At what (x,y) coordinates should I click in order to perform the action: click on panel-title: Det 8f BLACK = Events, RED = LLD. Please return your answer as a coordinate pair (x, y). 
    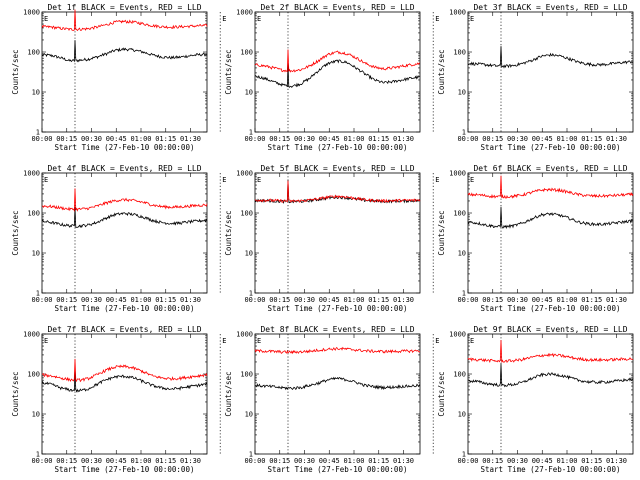
    Looking at the image, I should click on (337, 329).